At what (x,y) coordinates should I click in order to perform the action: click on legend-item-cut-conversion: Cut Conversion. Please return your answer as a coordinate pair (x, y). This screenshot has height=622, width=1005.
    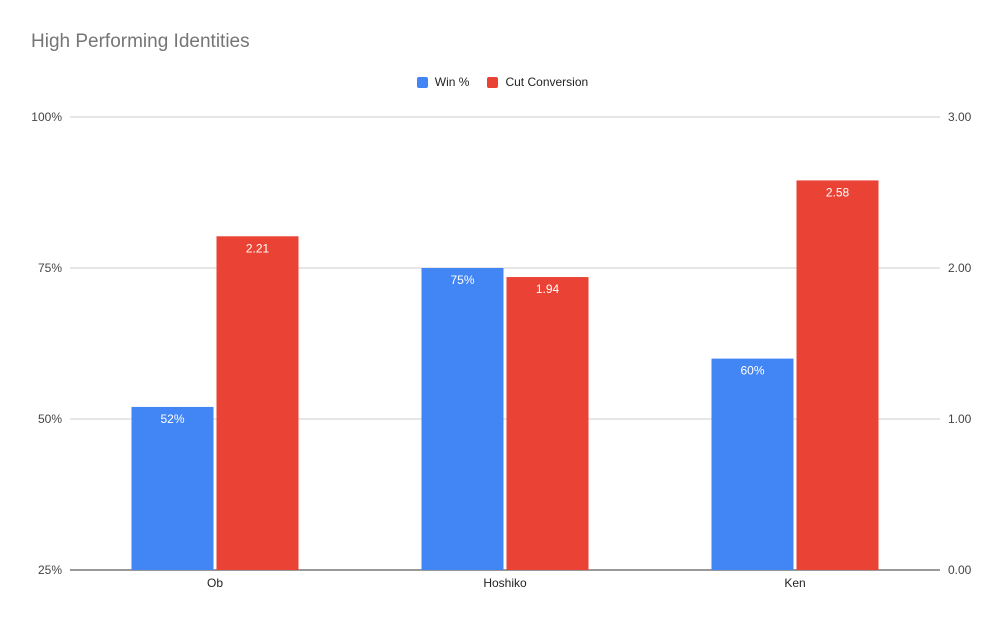
    Looking at the image, I should click on (537, 82).